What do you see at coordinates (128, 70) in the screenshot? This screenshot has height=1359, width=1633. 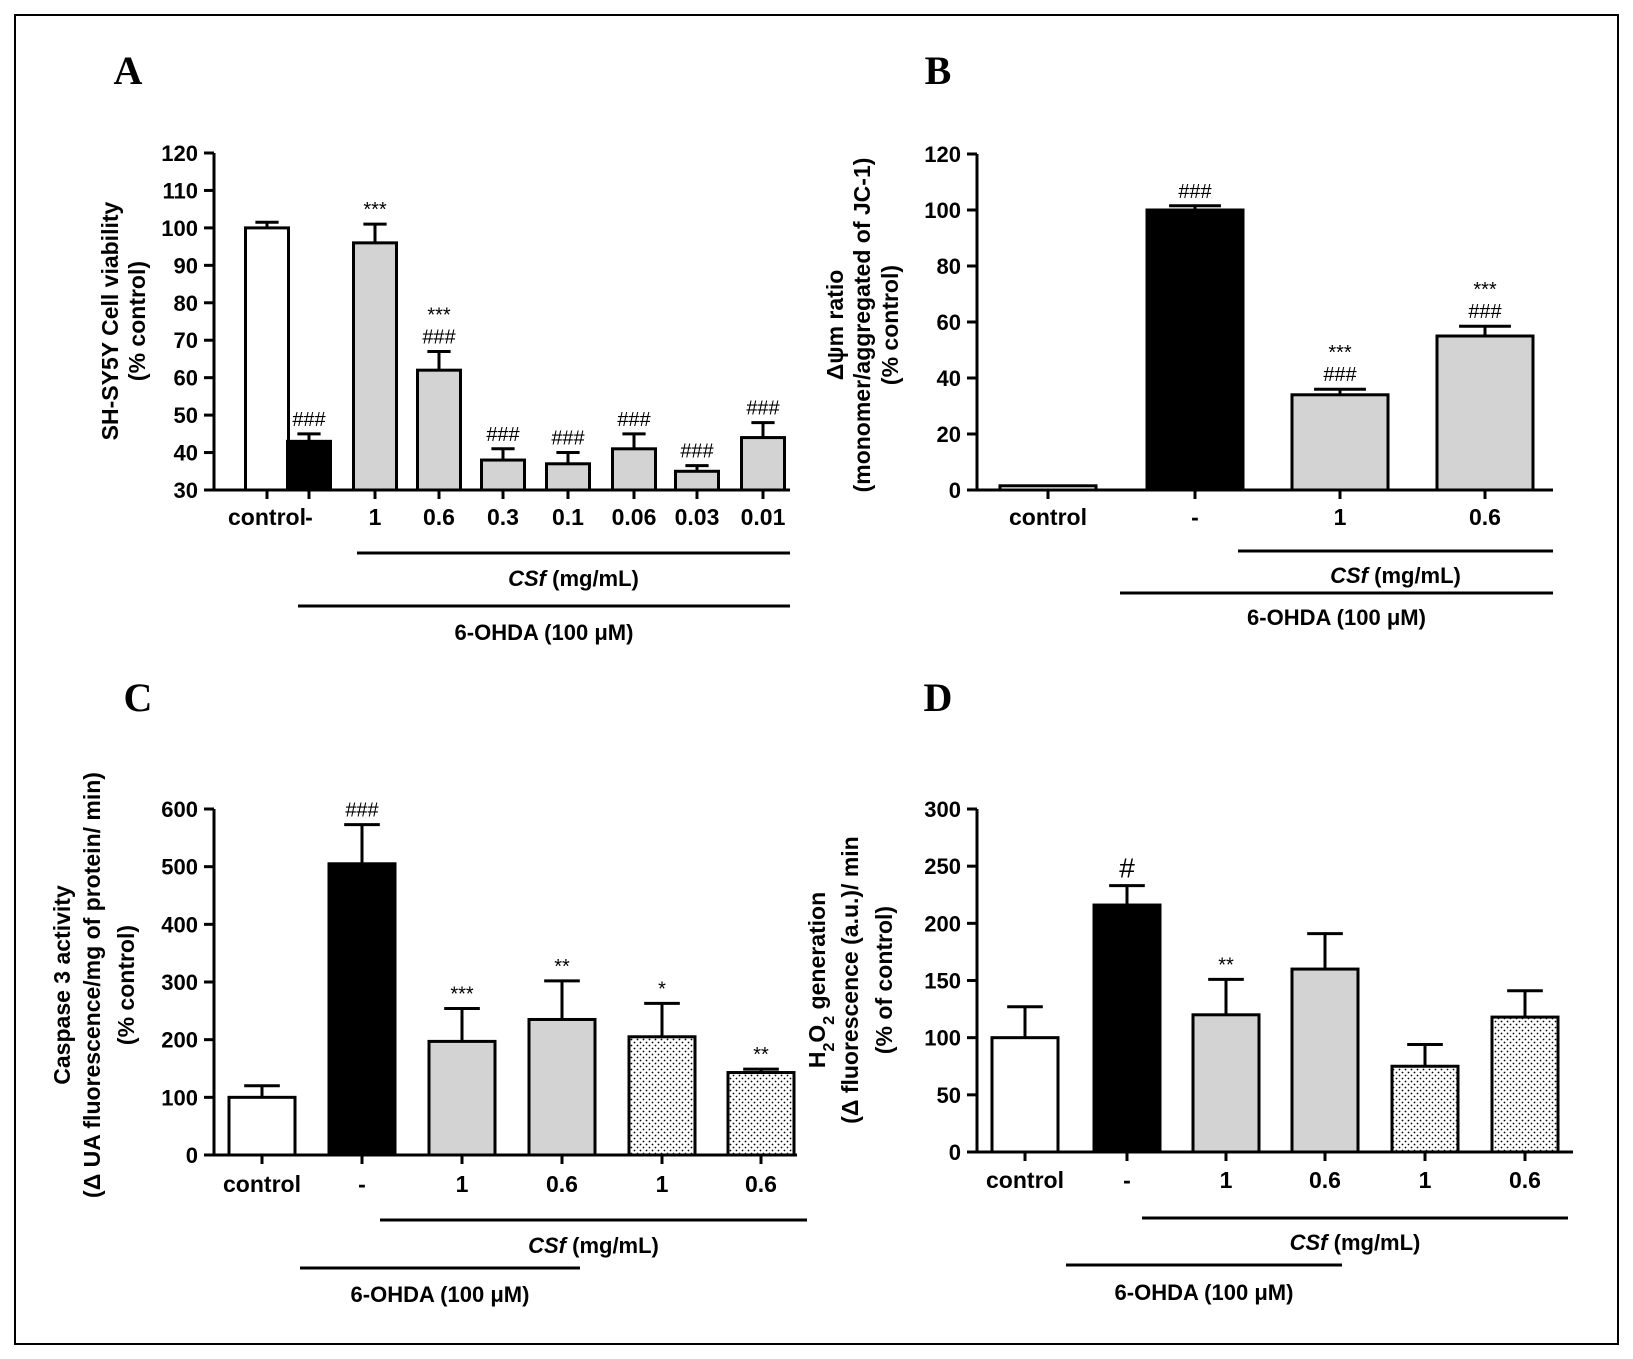 I see `panel-letter: A` at bounding box center [128, 70].